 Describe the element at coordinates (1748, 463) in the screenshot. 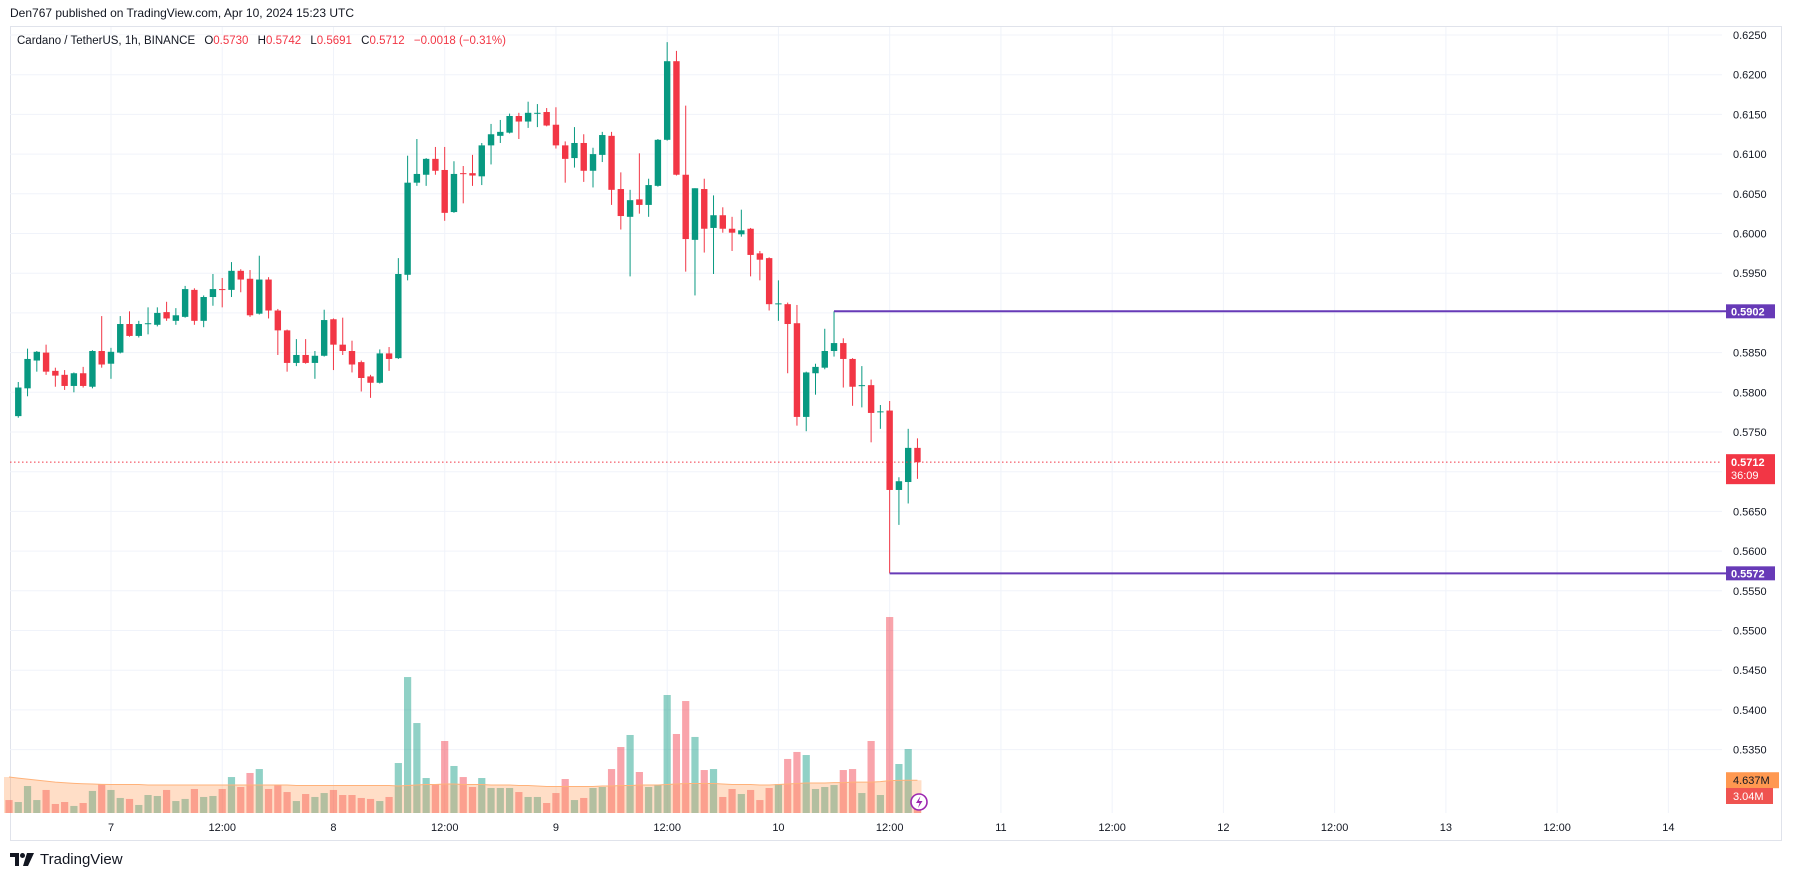

I see `last-price-label: 0.5712` at that location.